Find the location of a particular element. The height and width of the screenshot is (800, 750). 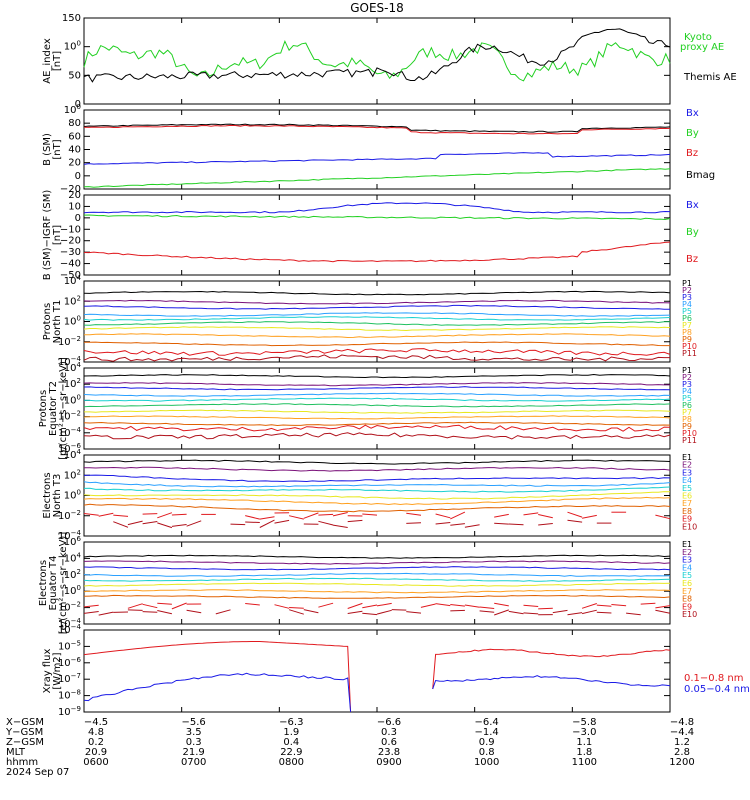

axis-value-zgsm: 0.6 is located at coordinates (389, 742).